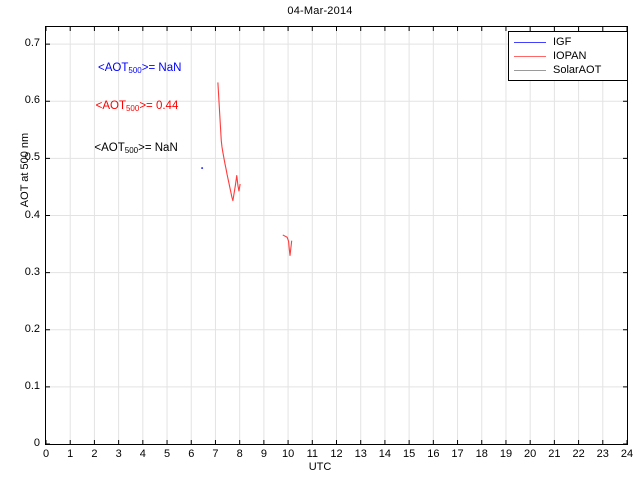 The height and width of the screenshot is (480, 640). What do you see at coordinates (263, 454) in the screenshot?
I see `x-tick-label: 9` at bounding box center [263, 454].